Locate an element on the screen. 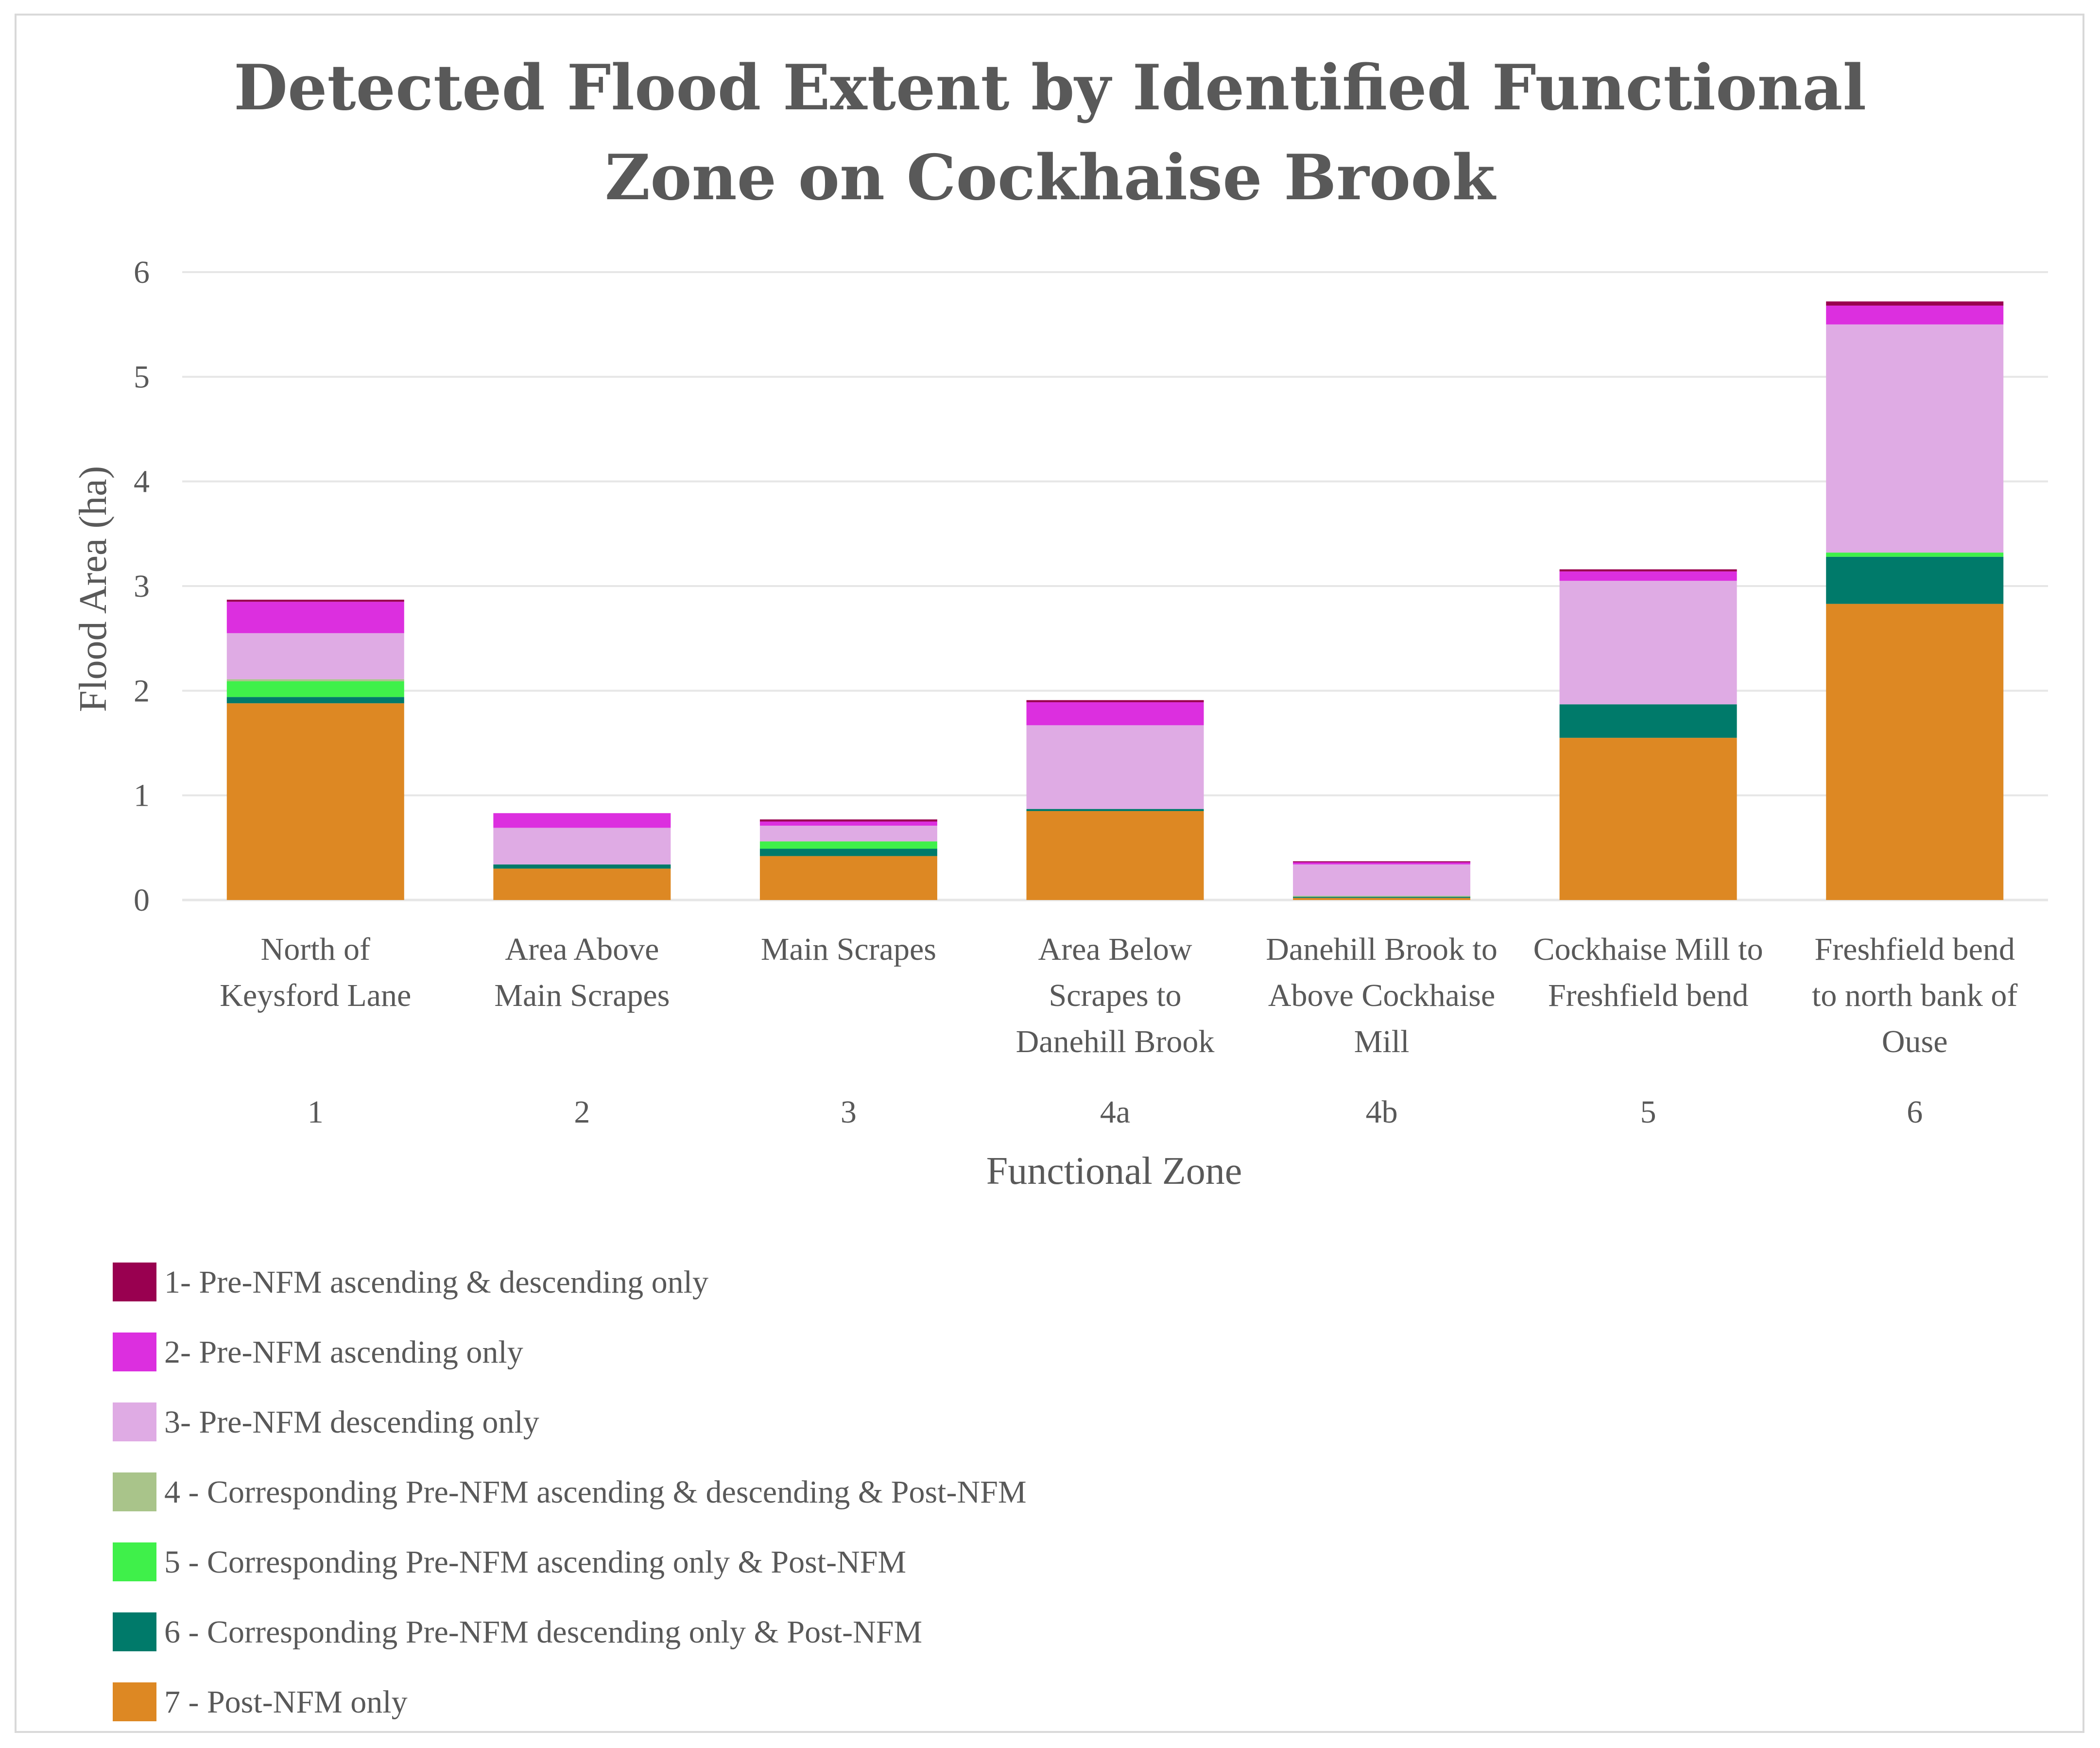  legend-label: 2- Pre-NFM ascending only is located at coordinates (343, 1352).